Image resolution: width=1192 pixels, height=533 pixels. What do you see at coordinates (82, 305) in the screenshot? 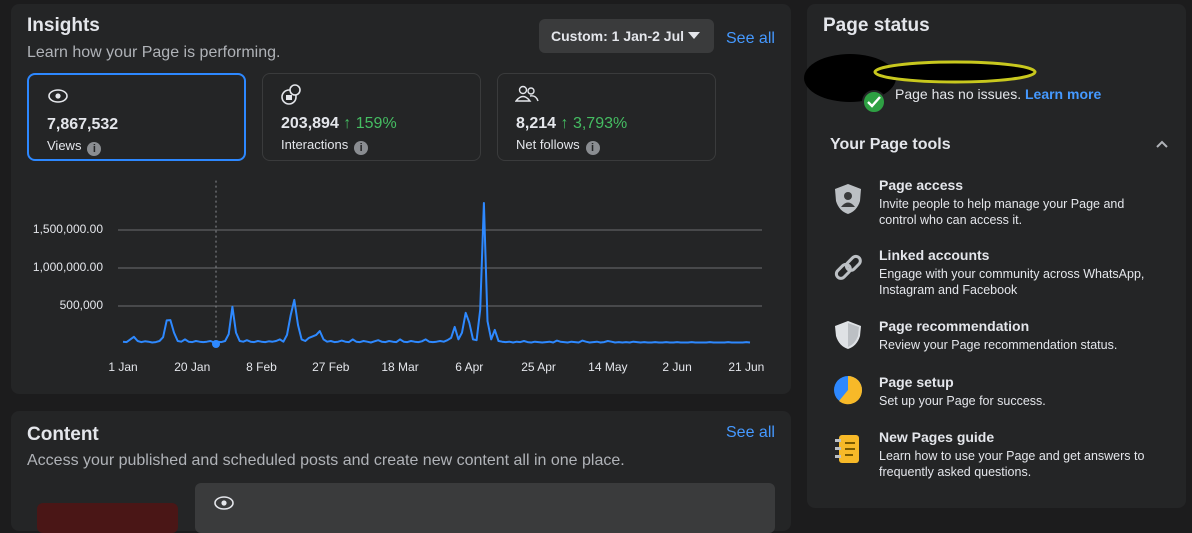
I see `y-tick-label: 500,000` at bounding box center [82, 305].